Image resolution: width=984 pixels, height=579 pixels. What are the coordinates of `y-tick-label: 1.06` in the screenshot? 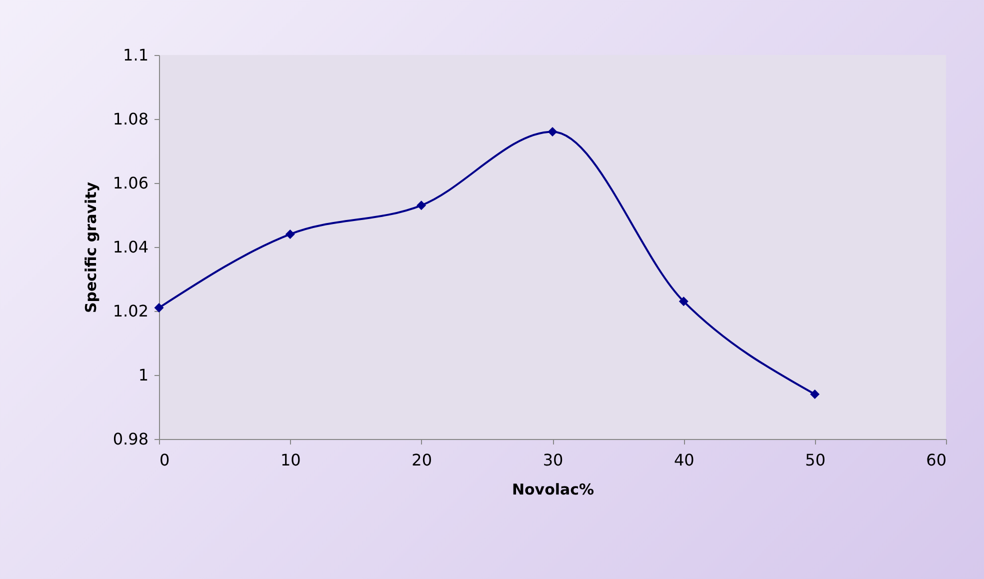 It's located at (130, 183).